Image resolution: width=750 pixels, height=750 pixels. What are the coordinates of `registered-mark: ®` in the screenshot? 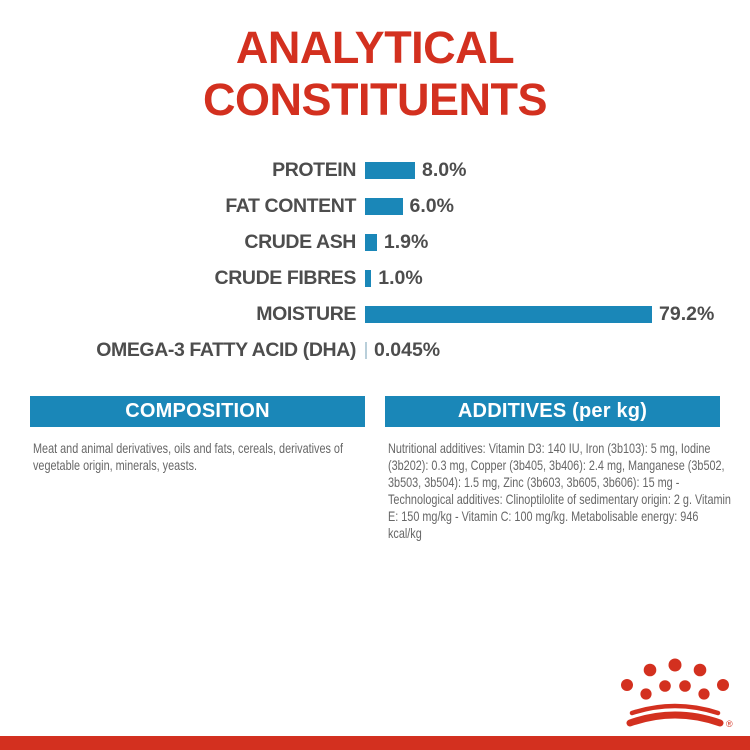 It's located at (729, 724).